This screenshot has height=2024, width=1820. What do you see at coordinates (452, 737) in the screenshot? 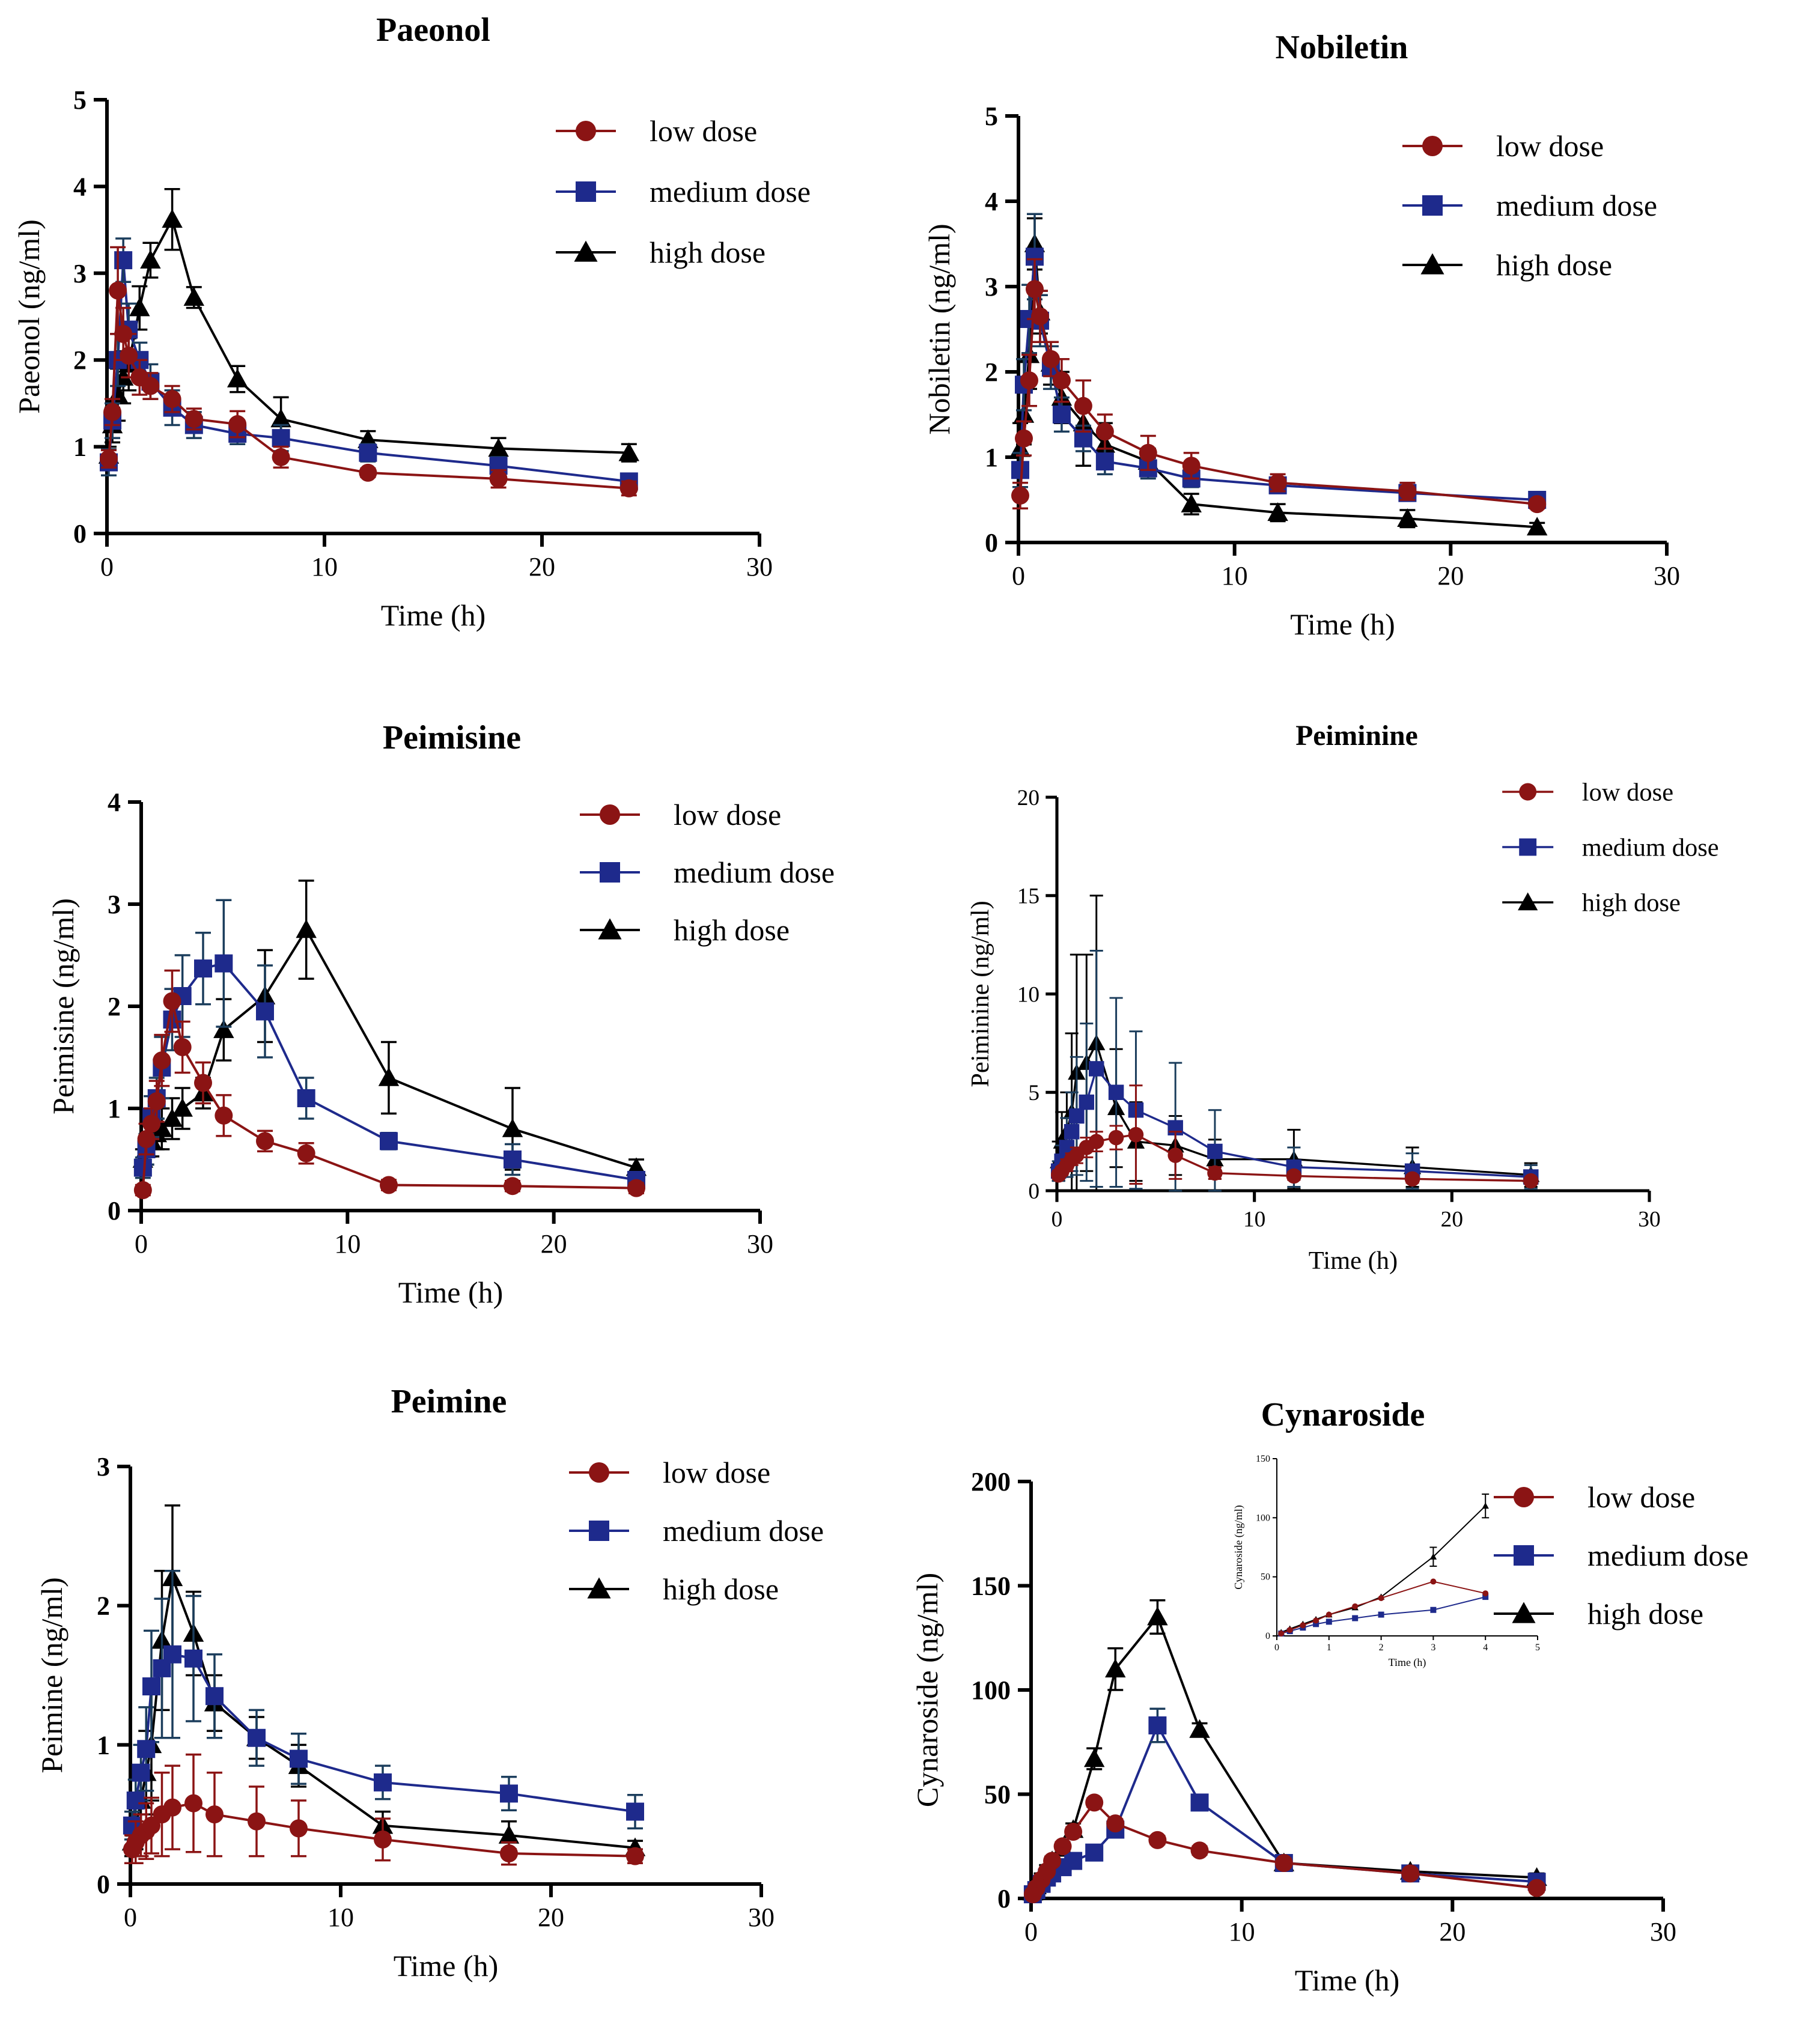
I see `chart-title: Peimisine` at bounding box center [452, 737].